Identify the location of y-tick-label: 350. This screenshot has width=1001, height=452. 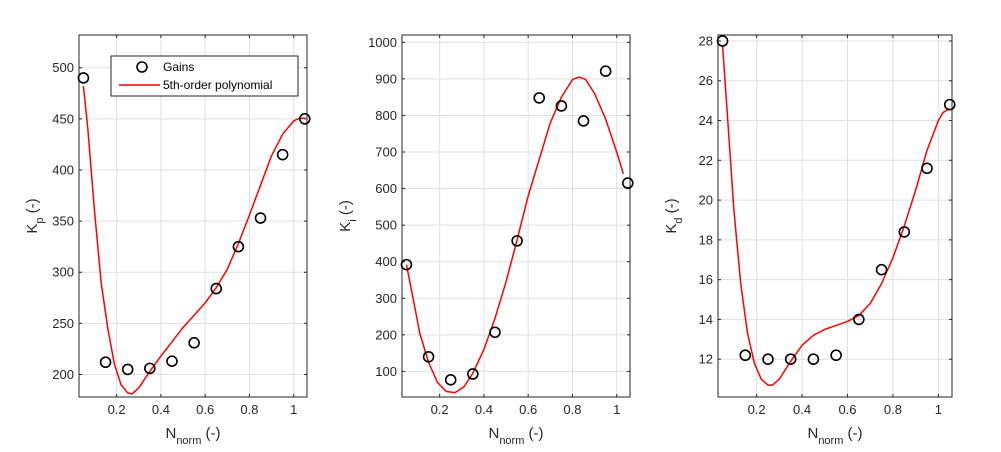
(63, 221).